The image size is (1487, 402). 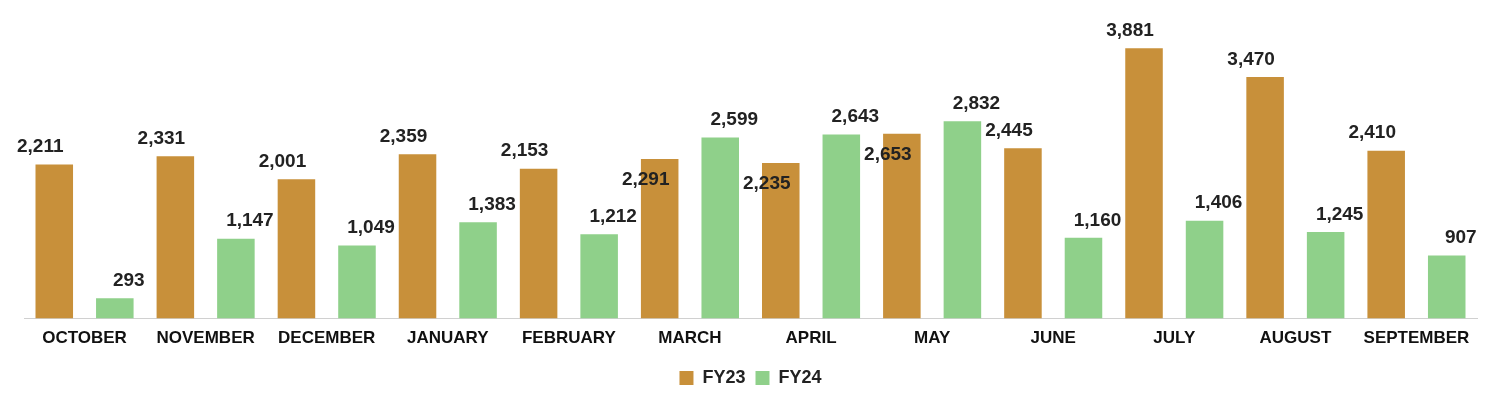 I want to click on data-label: 2,153, so click(x=524, y=150).